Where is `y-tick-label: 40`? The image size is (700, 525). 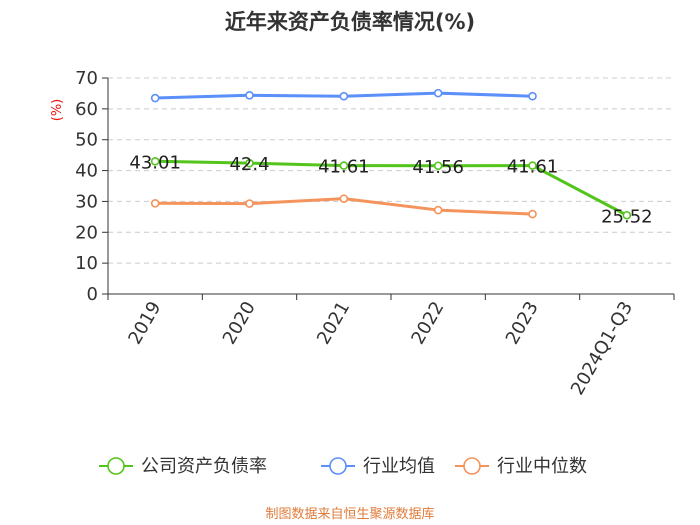 y-tick-label: 40 is located at coordinates (86, 171).